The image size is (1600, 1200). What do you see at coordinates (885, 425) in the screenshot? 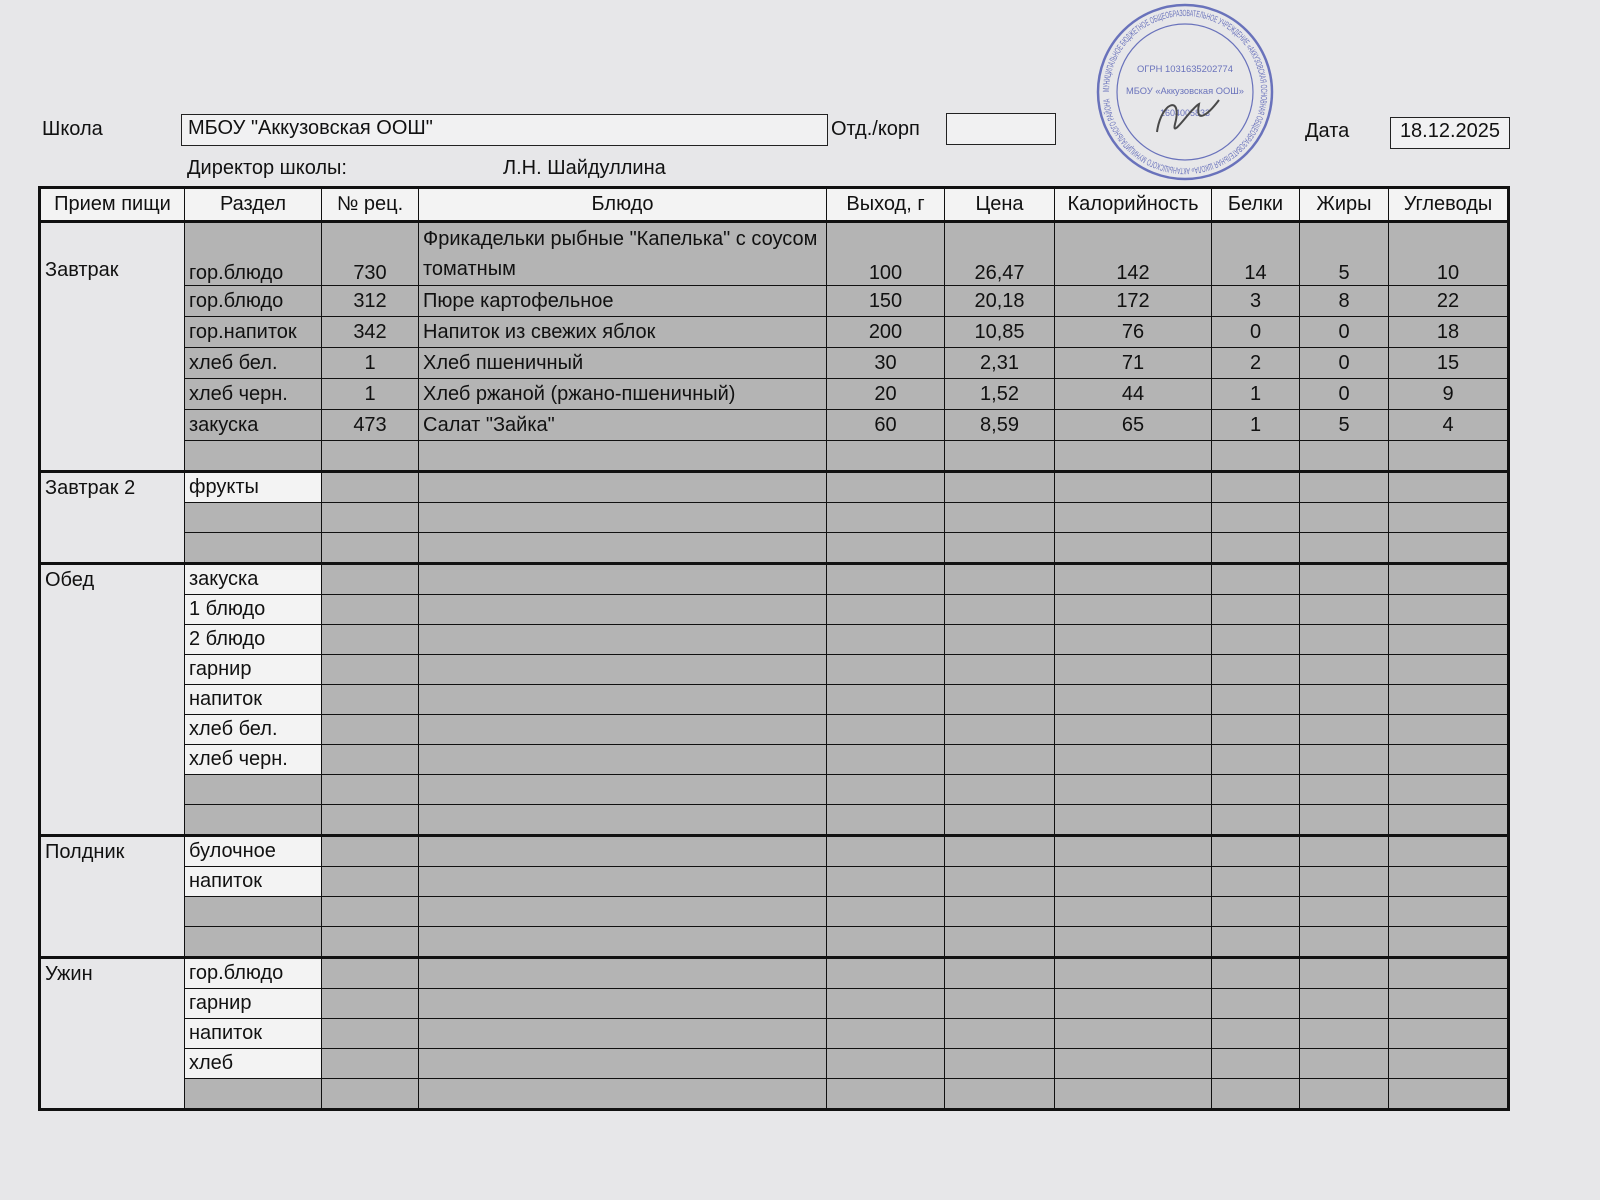
I see `cell-yield: 60` at bounding box center [885, 425].